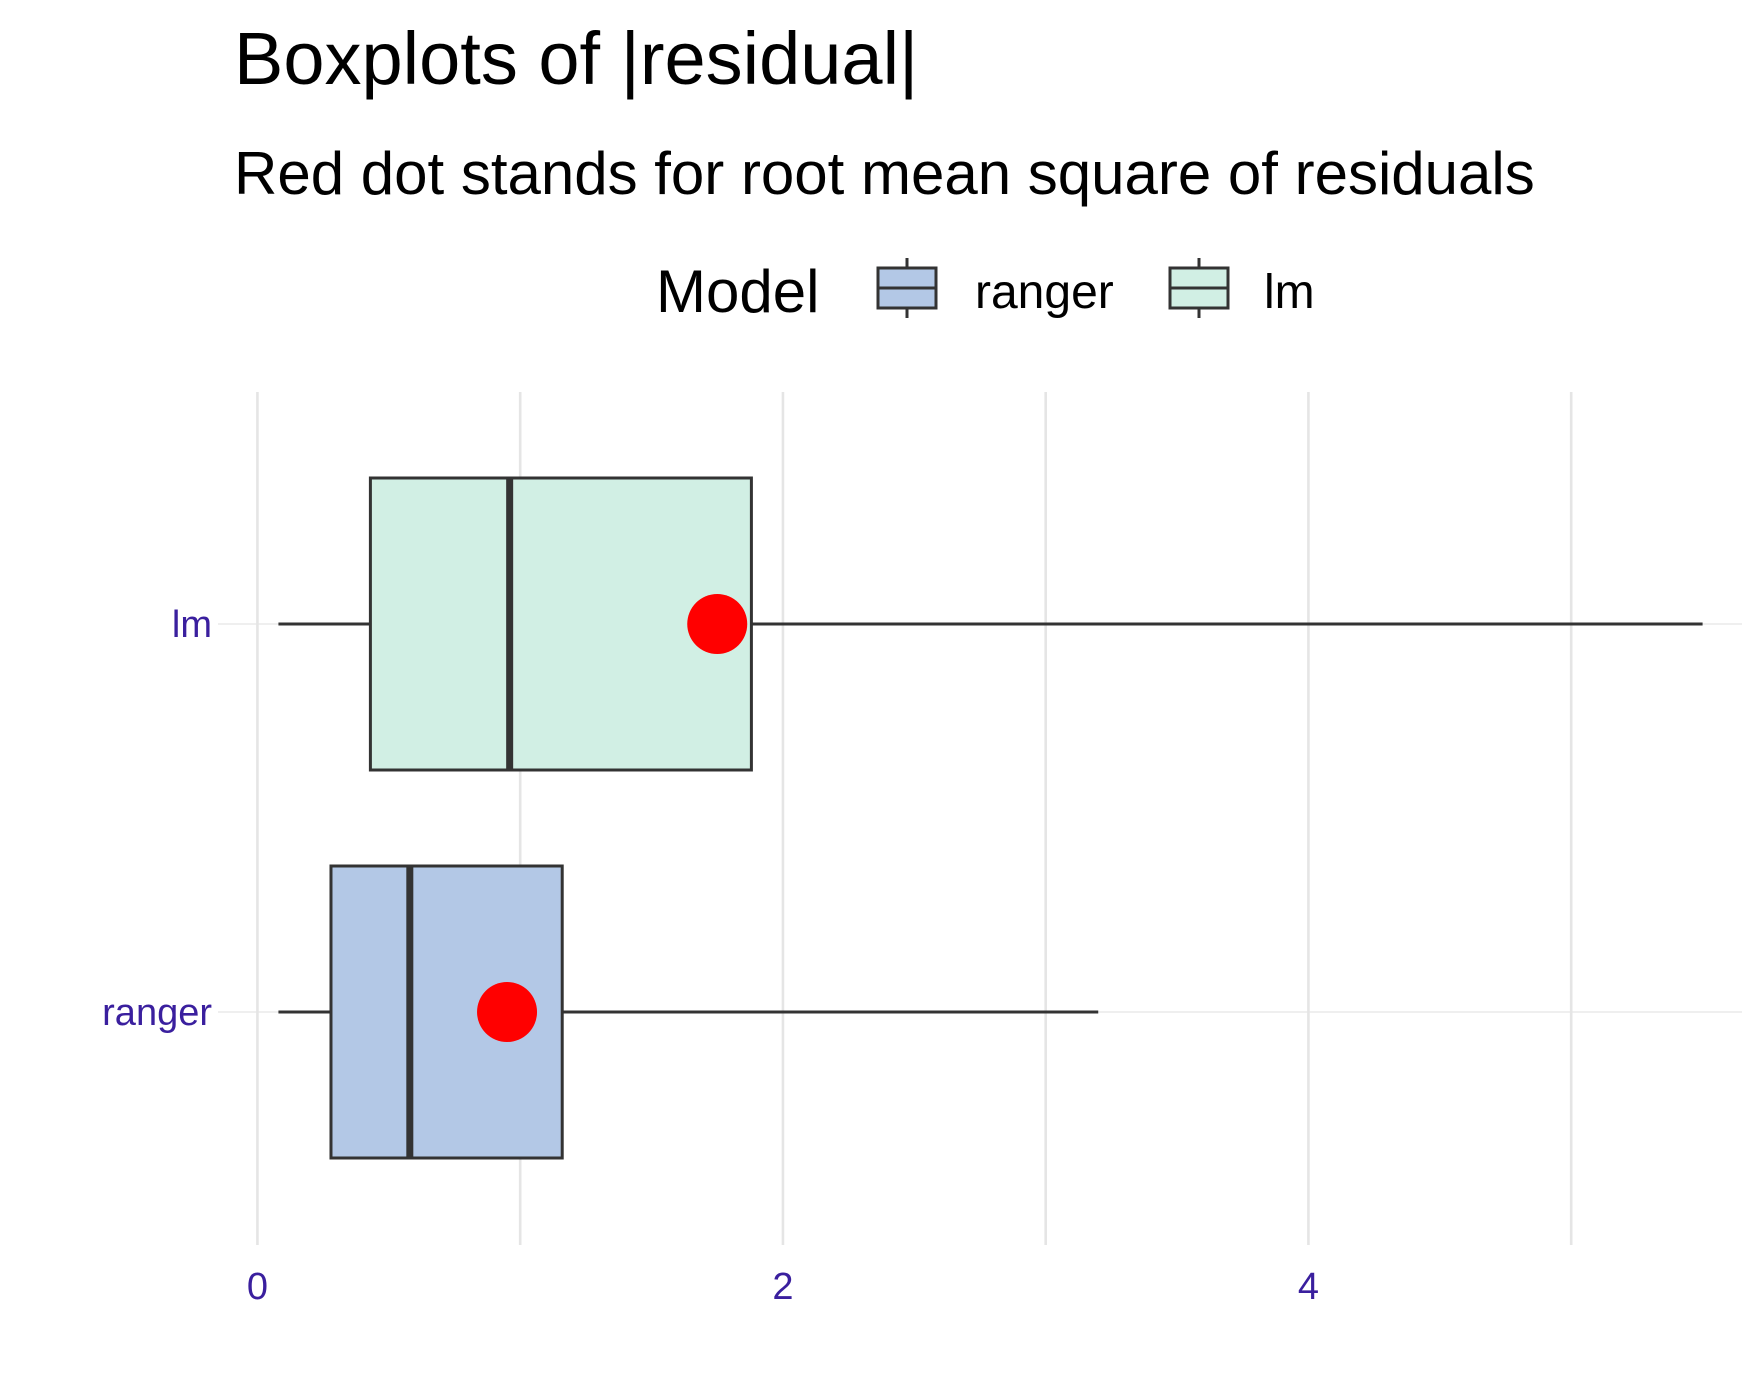  I want to click on rmse-dot-ranger, so click(507, 1012).